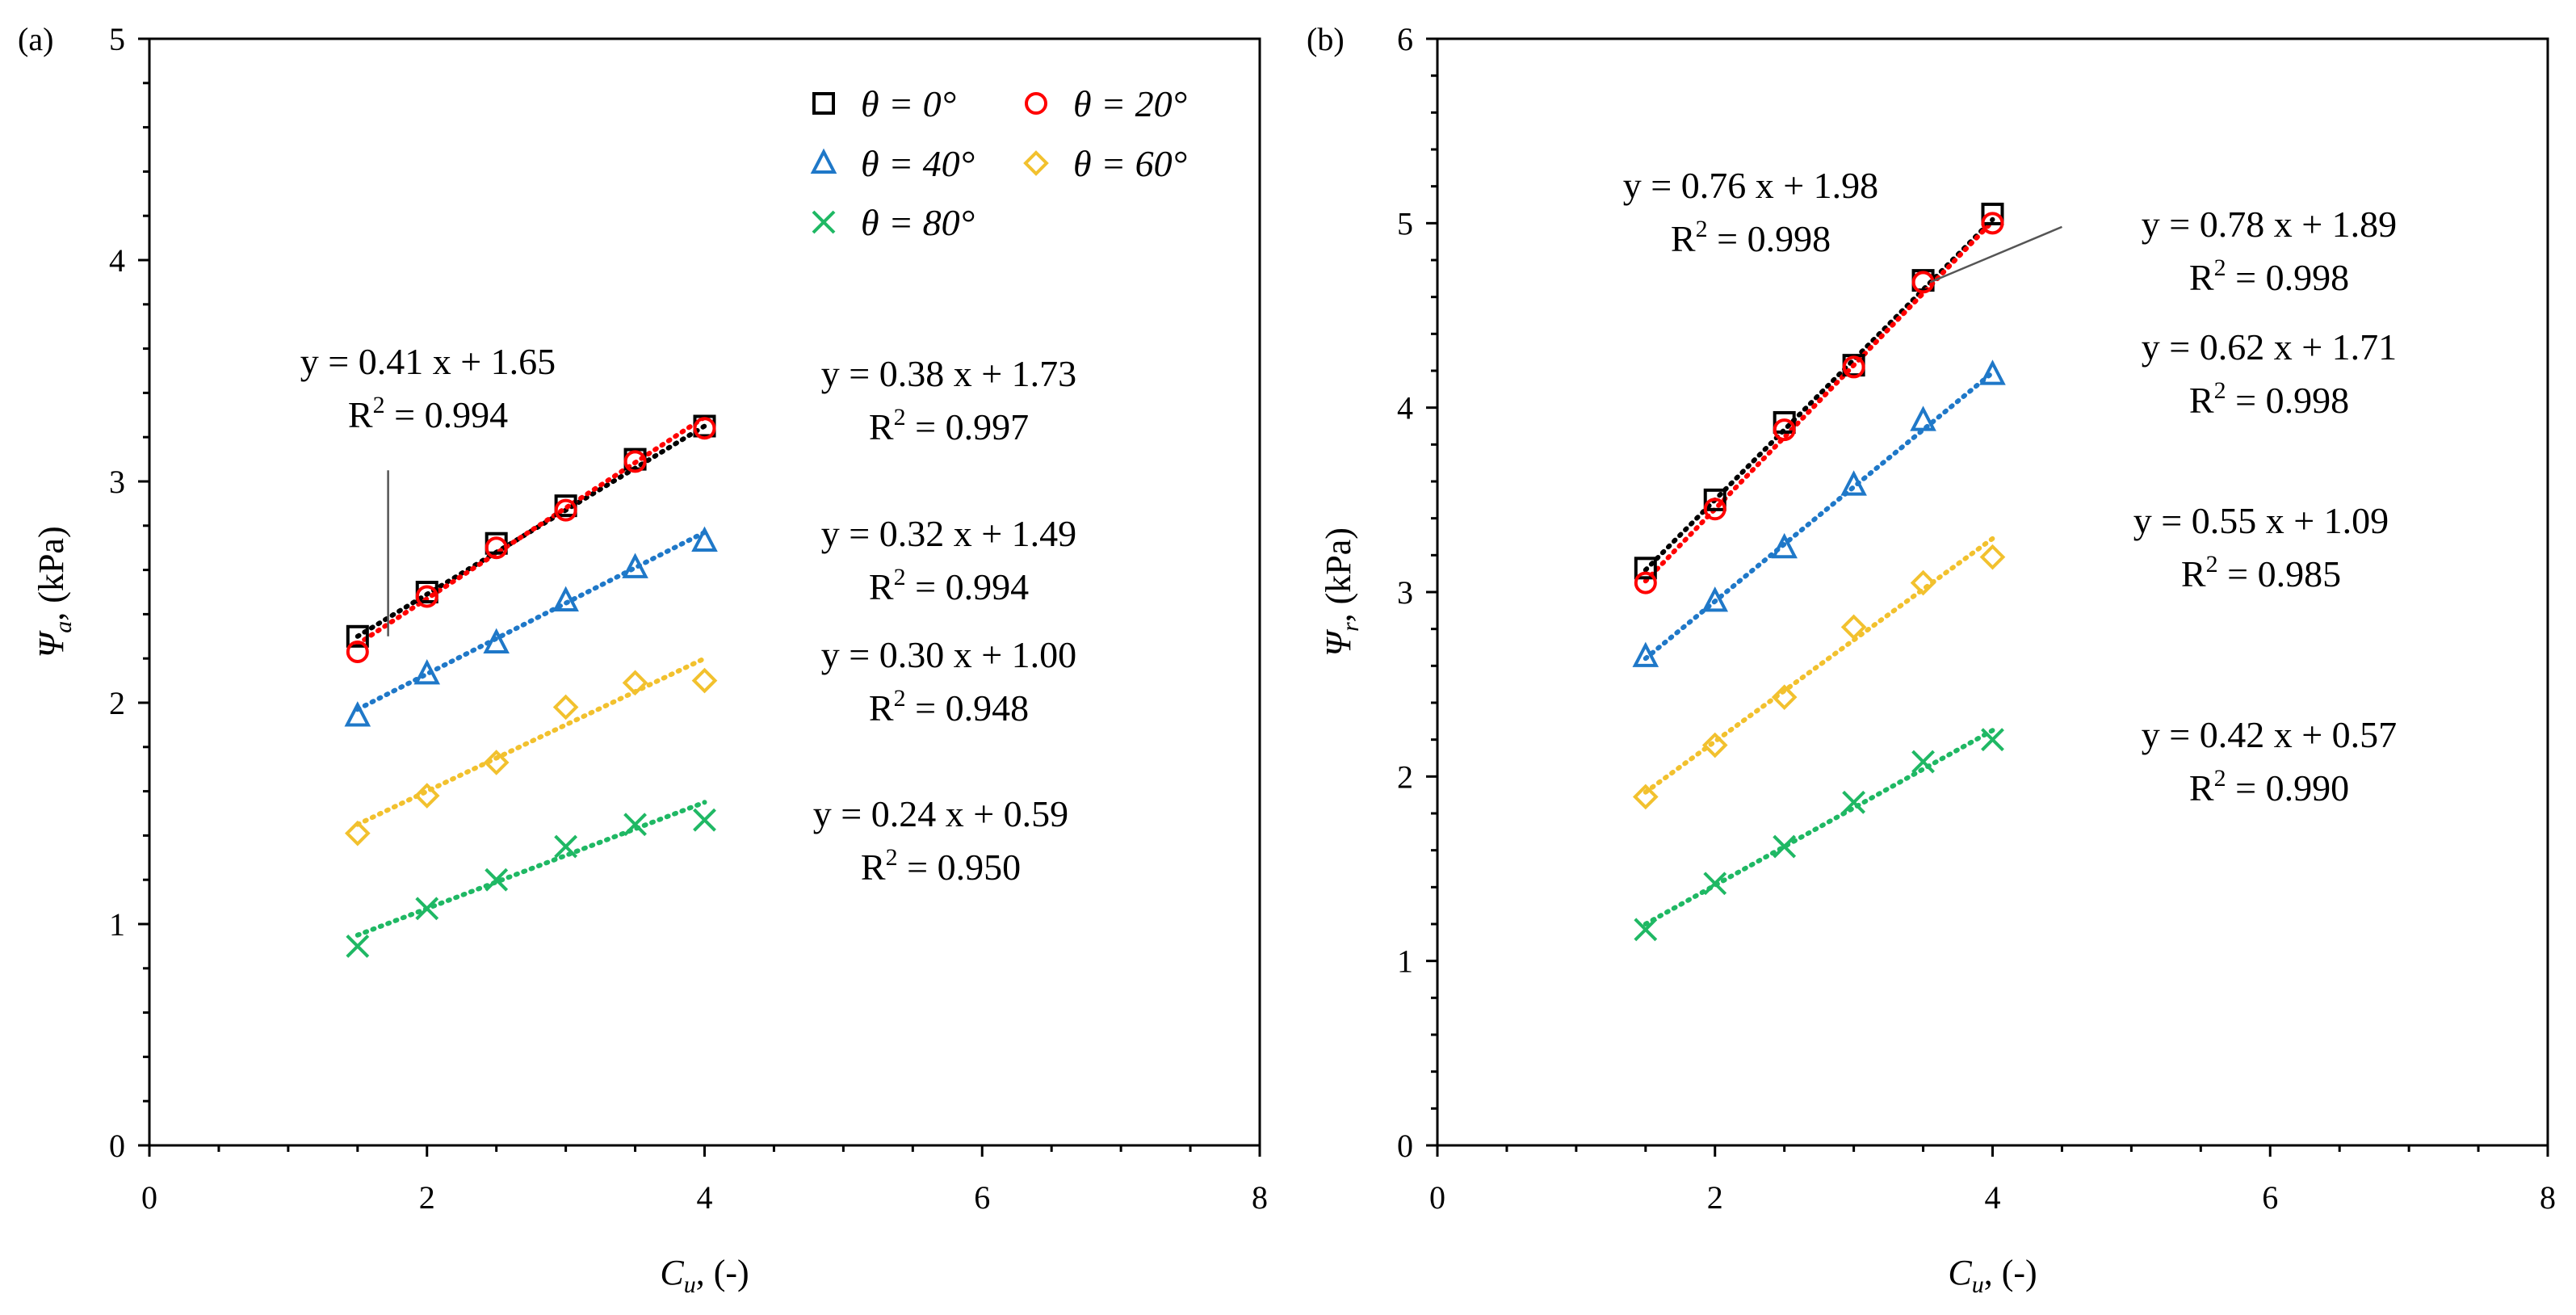 This screenshot has width=2576, height=1315. Describe the element at coordinates (54, 592) in the screenshot. I see `y-axis-title: Ψa, (kPa)` at that location.